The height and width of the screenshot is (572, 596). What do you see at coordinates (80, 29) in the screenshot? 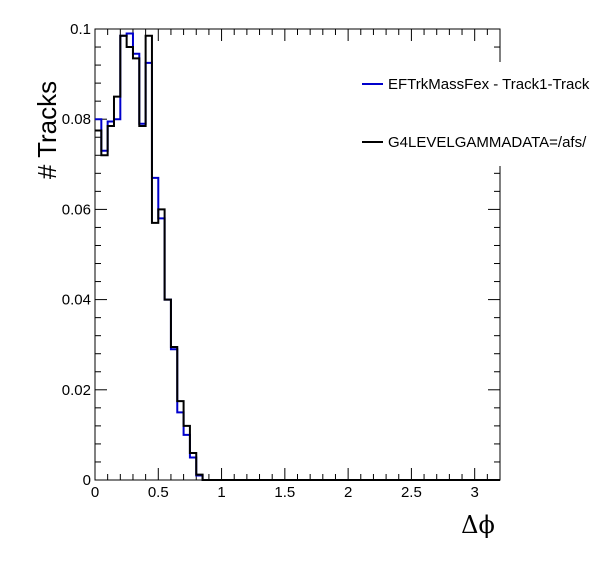
I see `y-tick-label: 0.1` at bounding box center [80, 29].